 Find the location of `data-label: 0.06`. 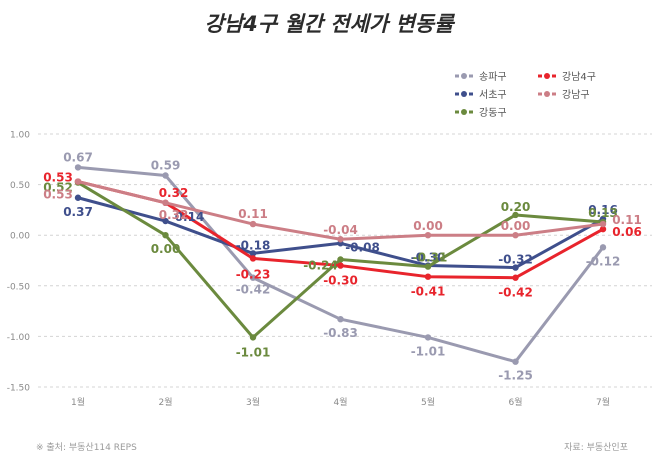

data-label: 0.06 is located at coordinates (627, 232).